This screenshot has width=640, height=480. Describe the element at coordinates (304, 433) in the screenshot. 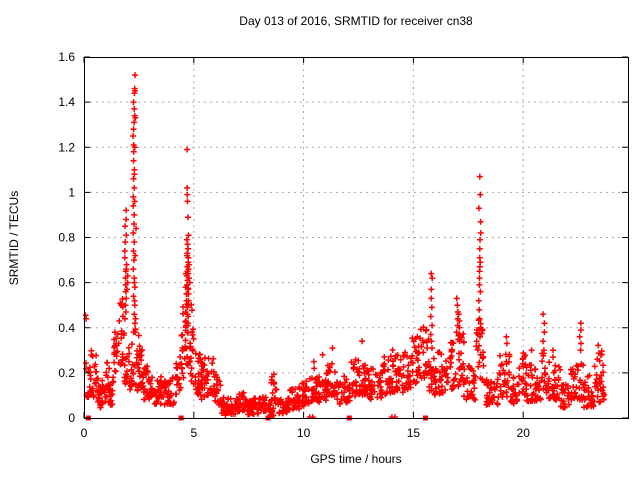

I see `x-tick-label: 10` at that location.